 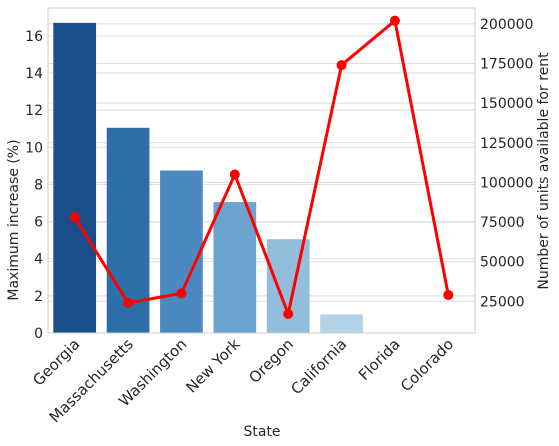 I want to click on x-tick-label: California, so click(x=318, y=366).